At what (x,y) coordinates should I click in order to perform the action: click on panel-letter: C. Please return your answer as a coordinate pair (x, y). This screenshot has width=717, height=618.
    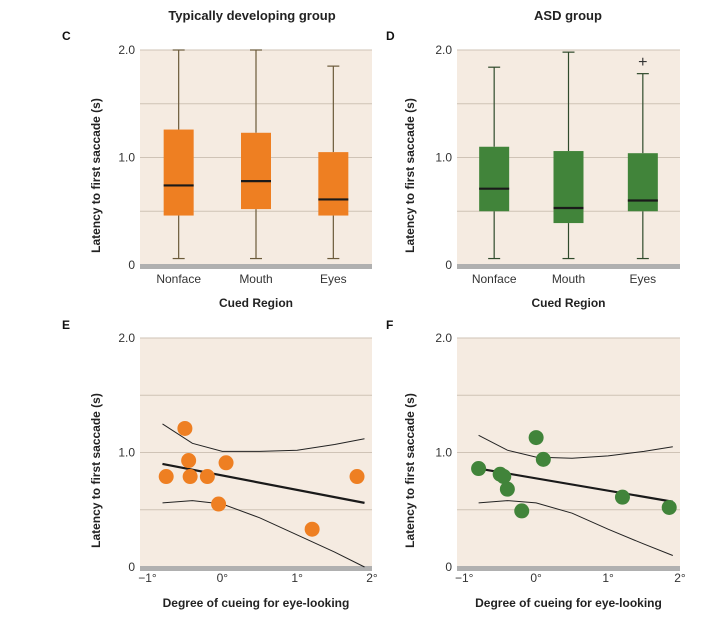
    Looking at the image, I should click on (66, 36).